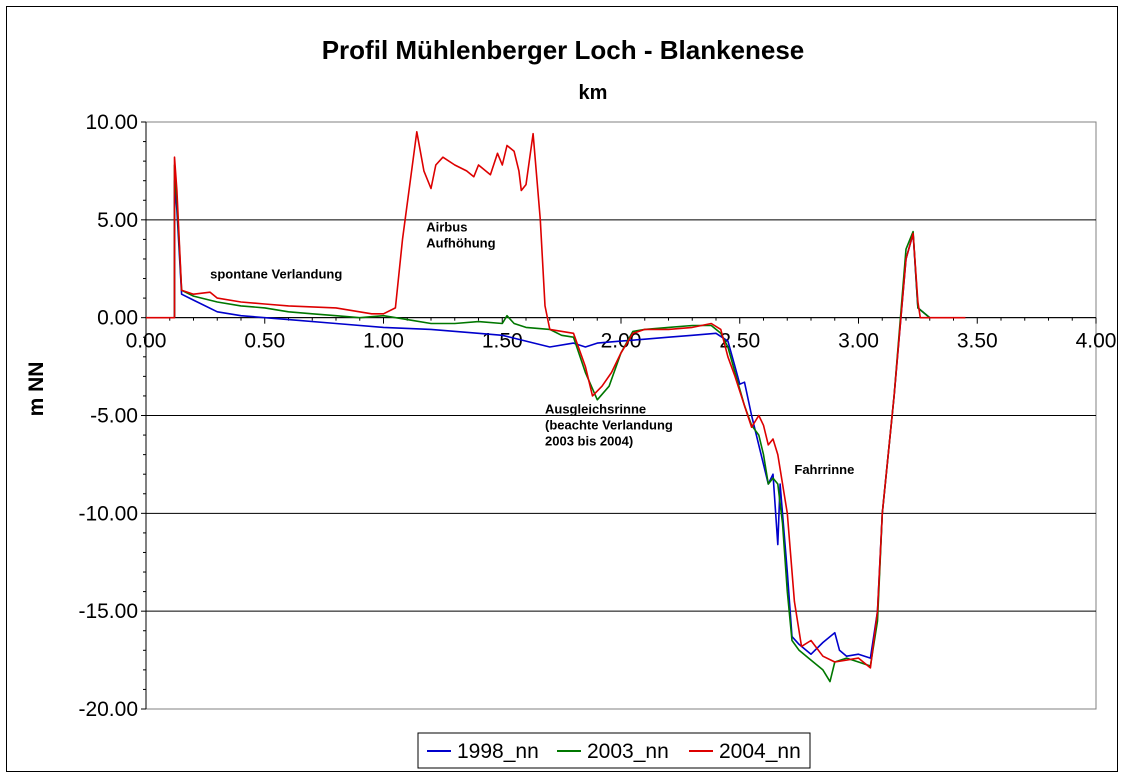 The image size is (1125, 778). What do you see at coordinates (264, 341) in the screenshot?
I see `x-tick-label: 0.50` at bounding box center [264, 341].